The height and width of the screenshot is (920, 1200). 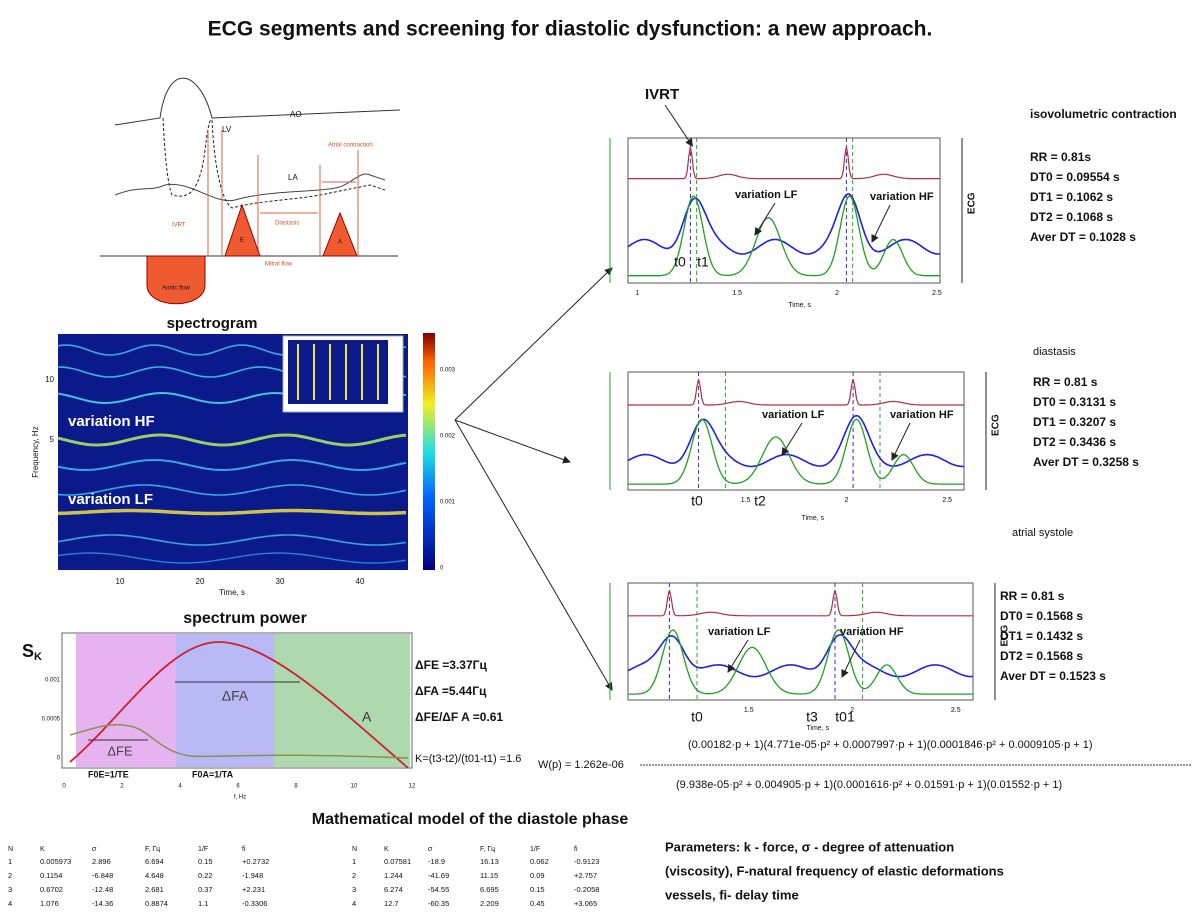 What do you see at coordinates (120, 750) in the screenshot?
I see `delta-e-curve: ΔFE` at bounding box center [120, 750].